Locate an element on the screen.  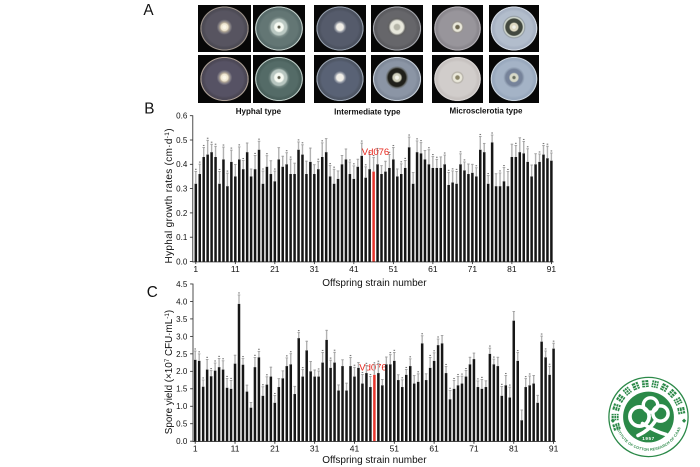
svg-text: Intermediate type is located at coordinates (367, 112).